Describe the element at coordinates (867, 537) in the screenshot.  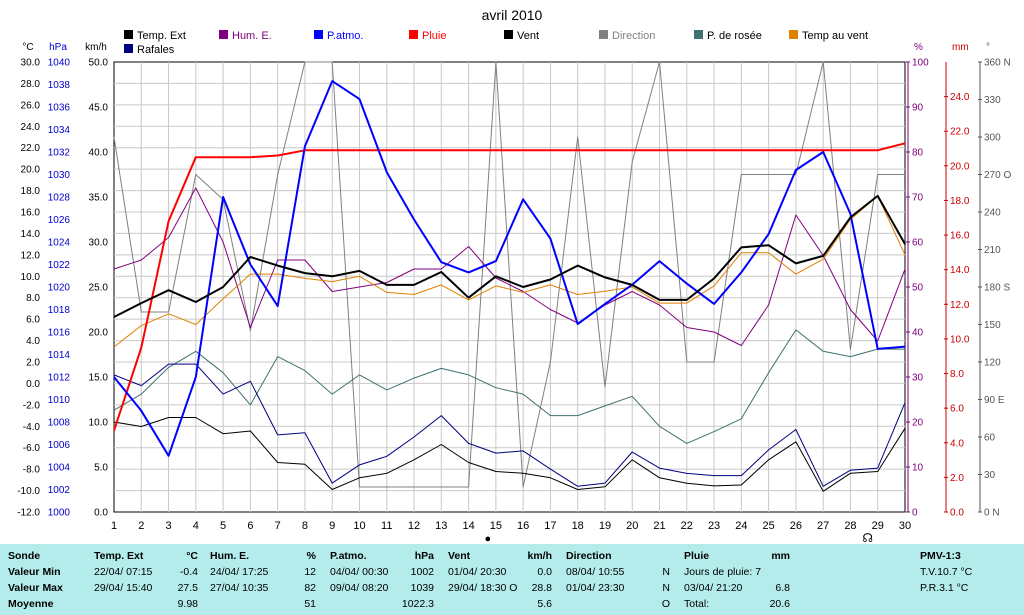
I see `moon-marker: ☊` at that location.